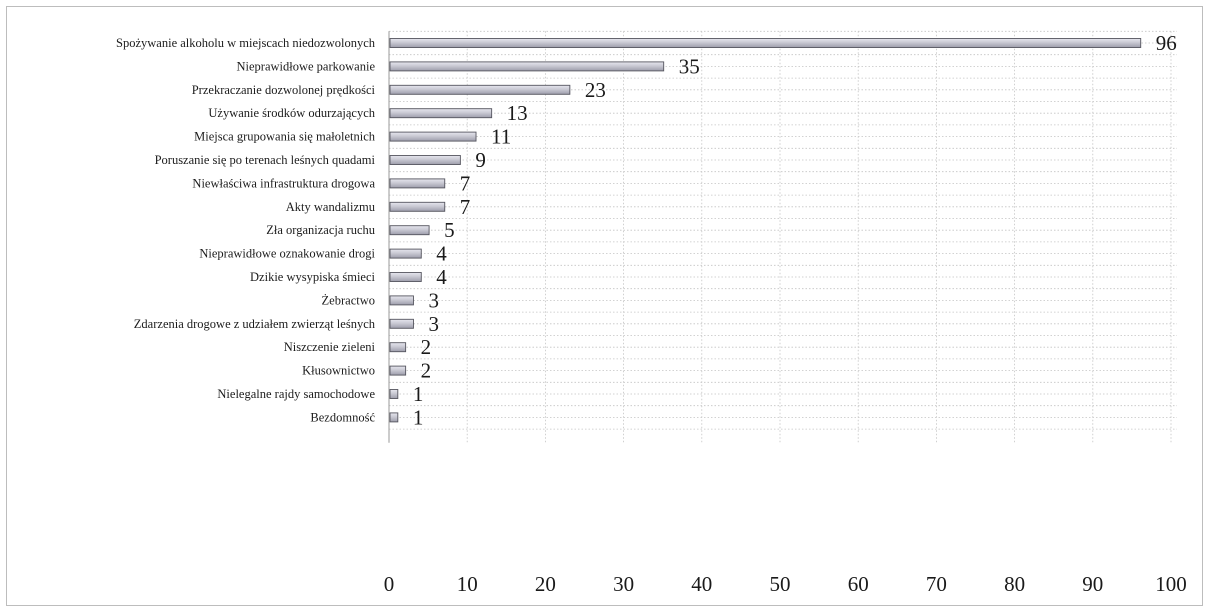  What do you see at coordinates (501, 137) in the screenshot?
I see `value-label: 11` at bounding box center [501, 137].